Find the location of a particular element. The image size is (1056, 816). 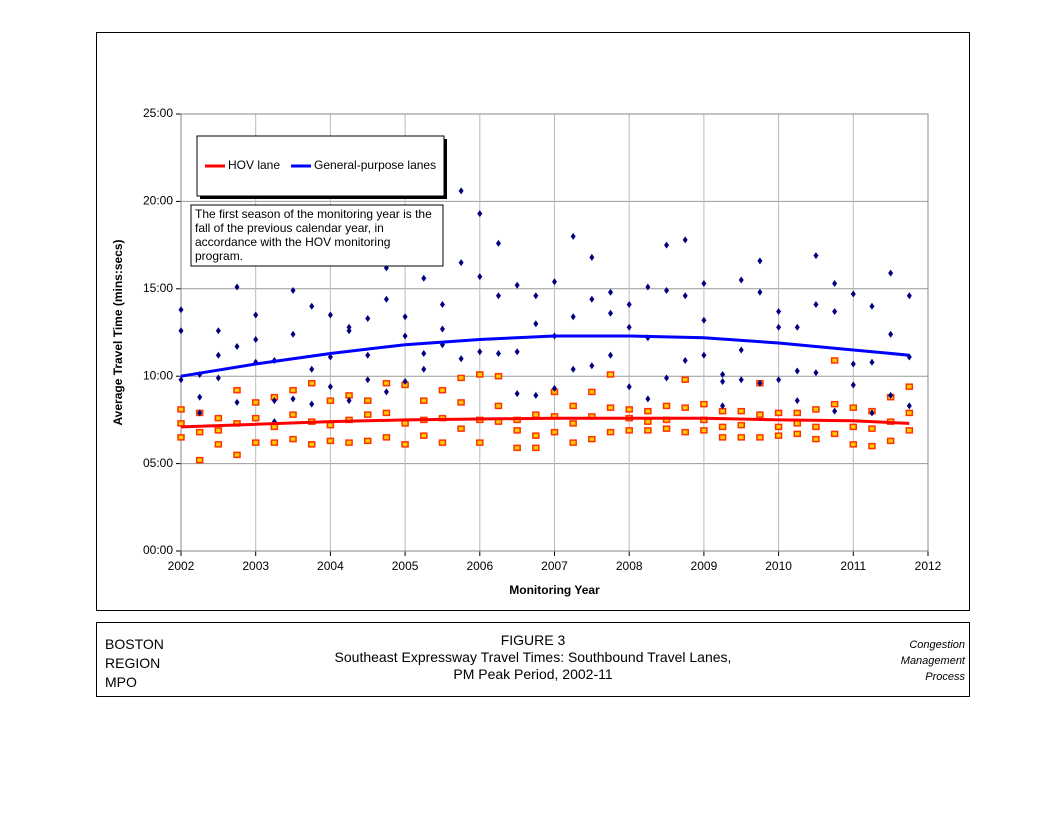

org-line: REGION is located at coordinates (133, 663).